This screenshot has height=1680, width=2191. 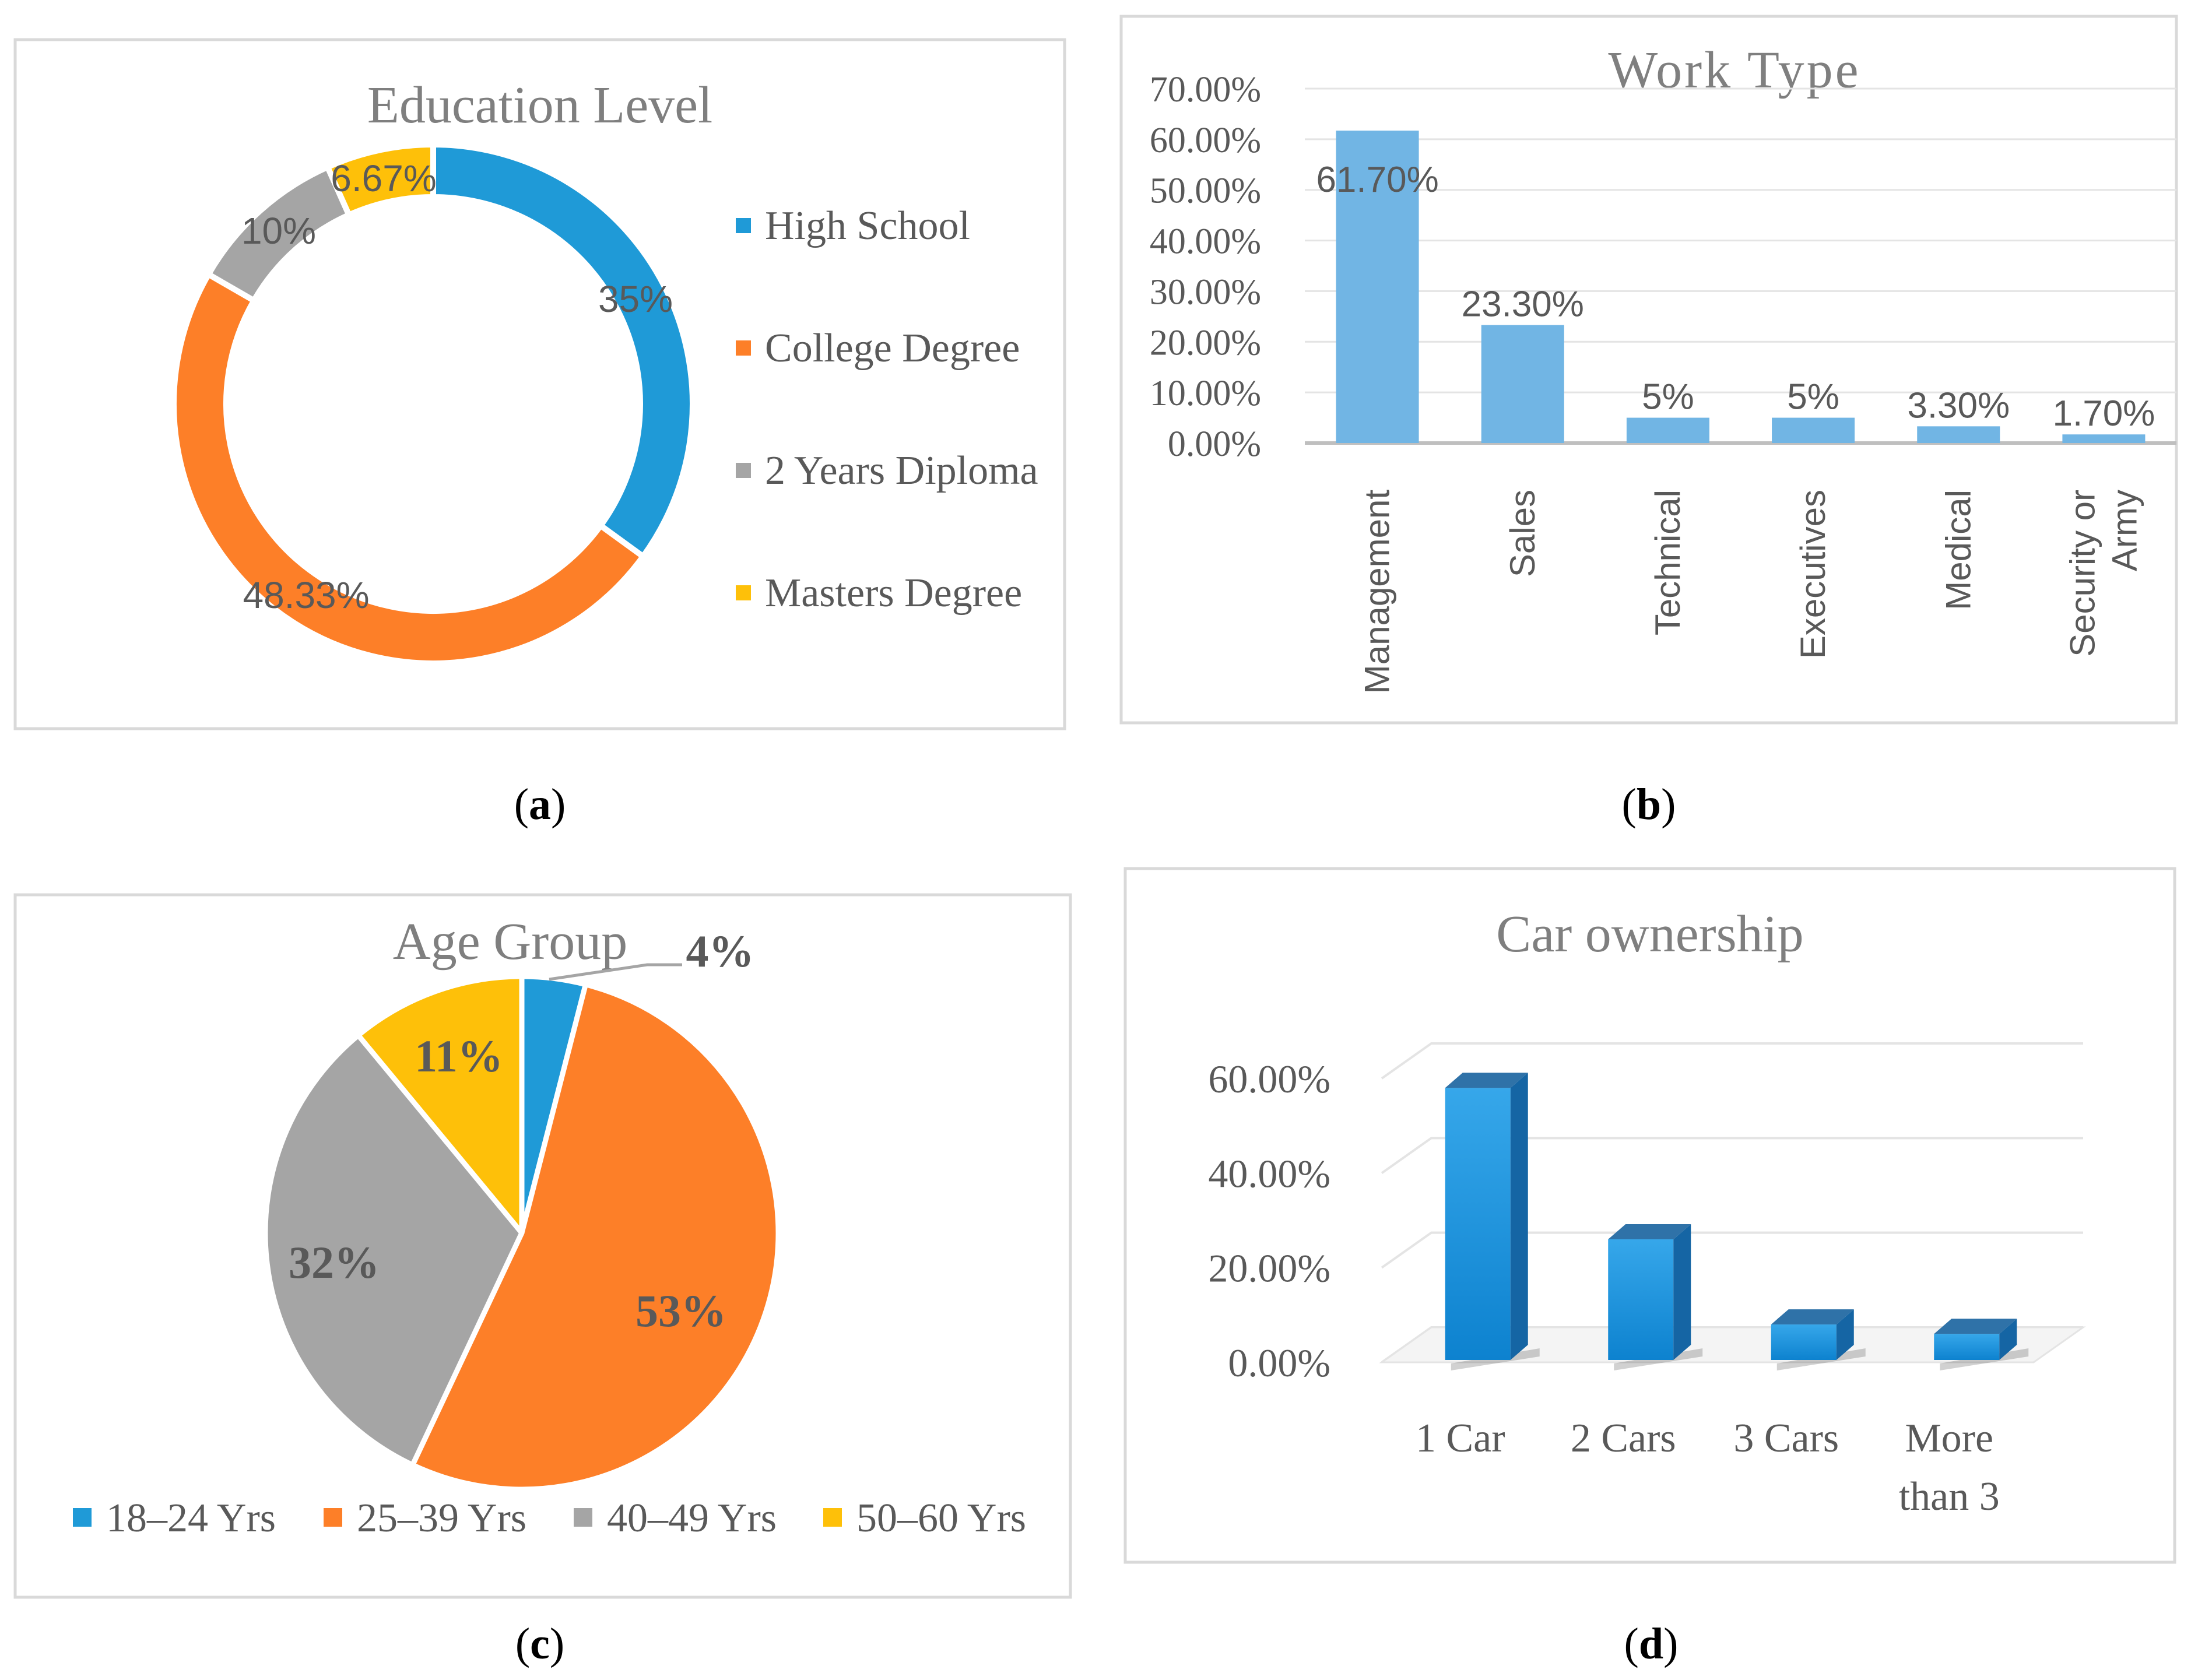 I want to click on car-category-label: 1 Car, so click(x=1460, y=1438).